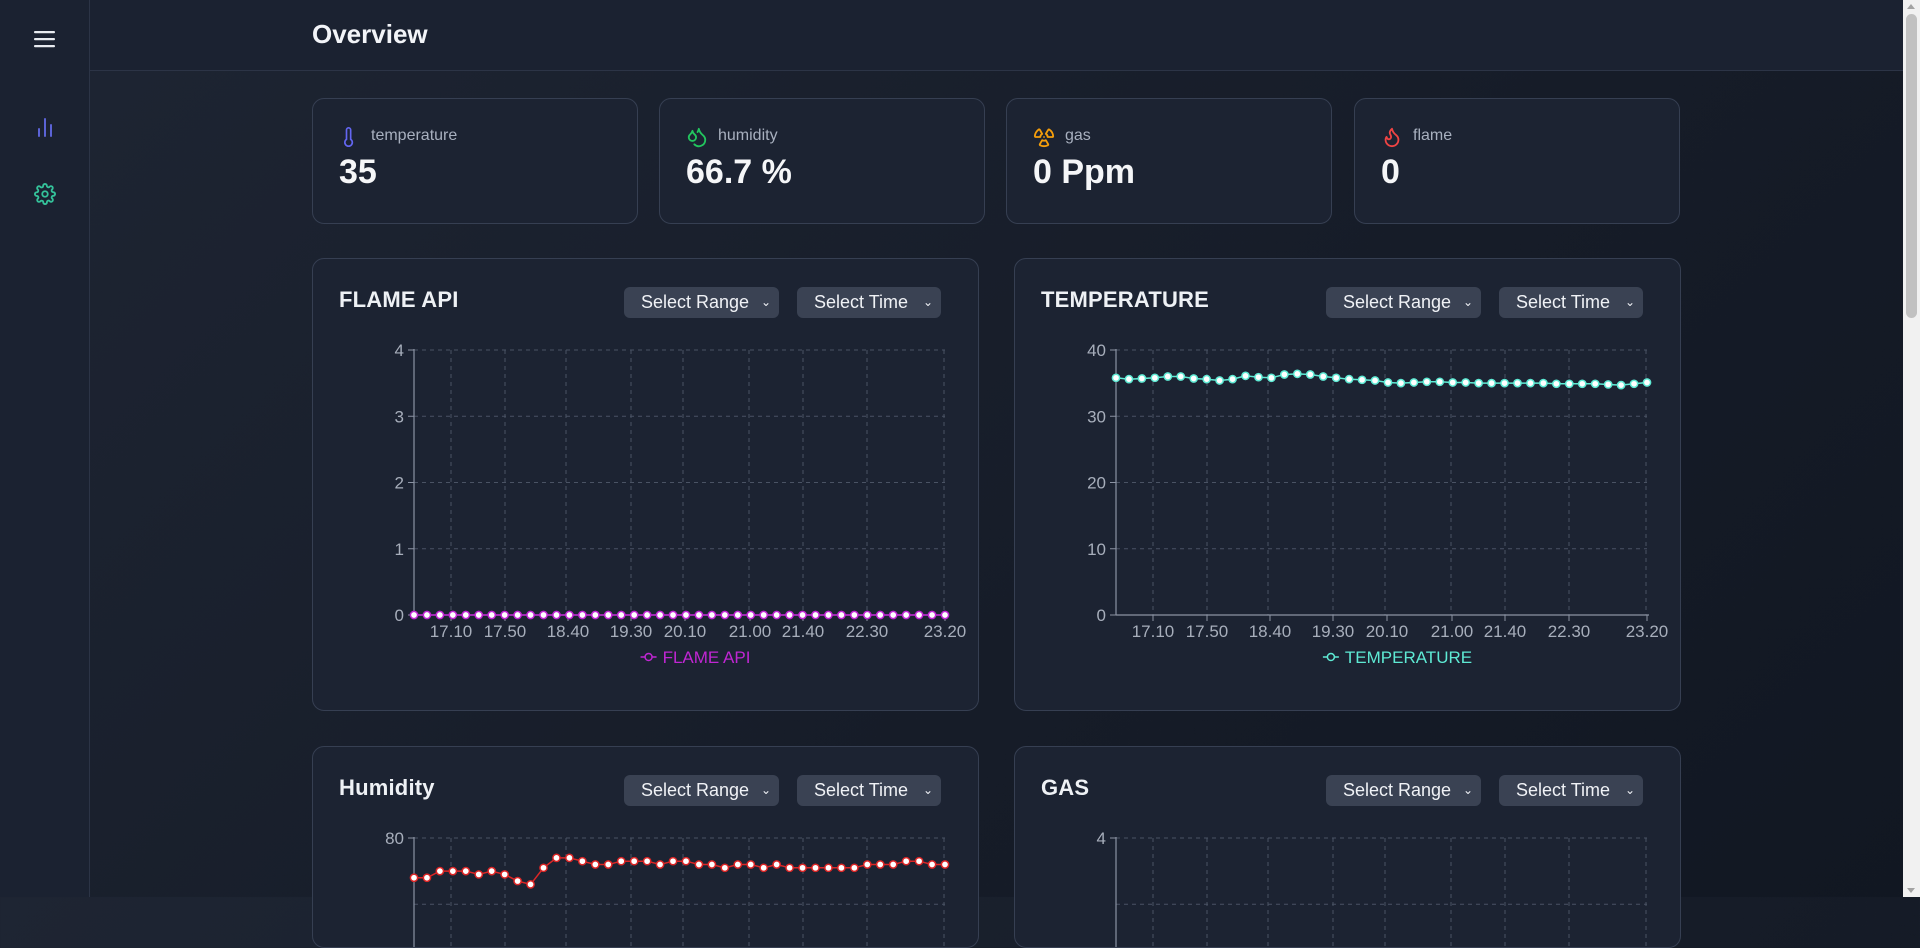 This screenshot has width=1920, height=948. I want to click on legend-label: TEMPERATURE, so click(1408, 657).